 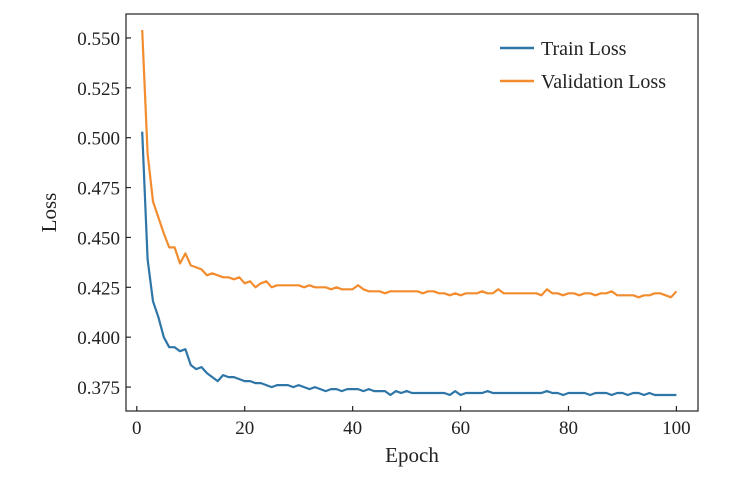 What do you see at coordinates (584, 49) in the screenshot?
I see `legend-label-train-loss: Train Loss` at bounding box center [584, 49].